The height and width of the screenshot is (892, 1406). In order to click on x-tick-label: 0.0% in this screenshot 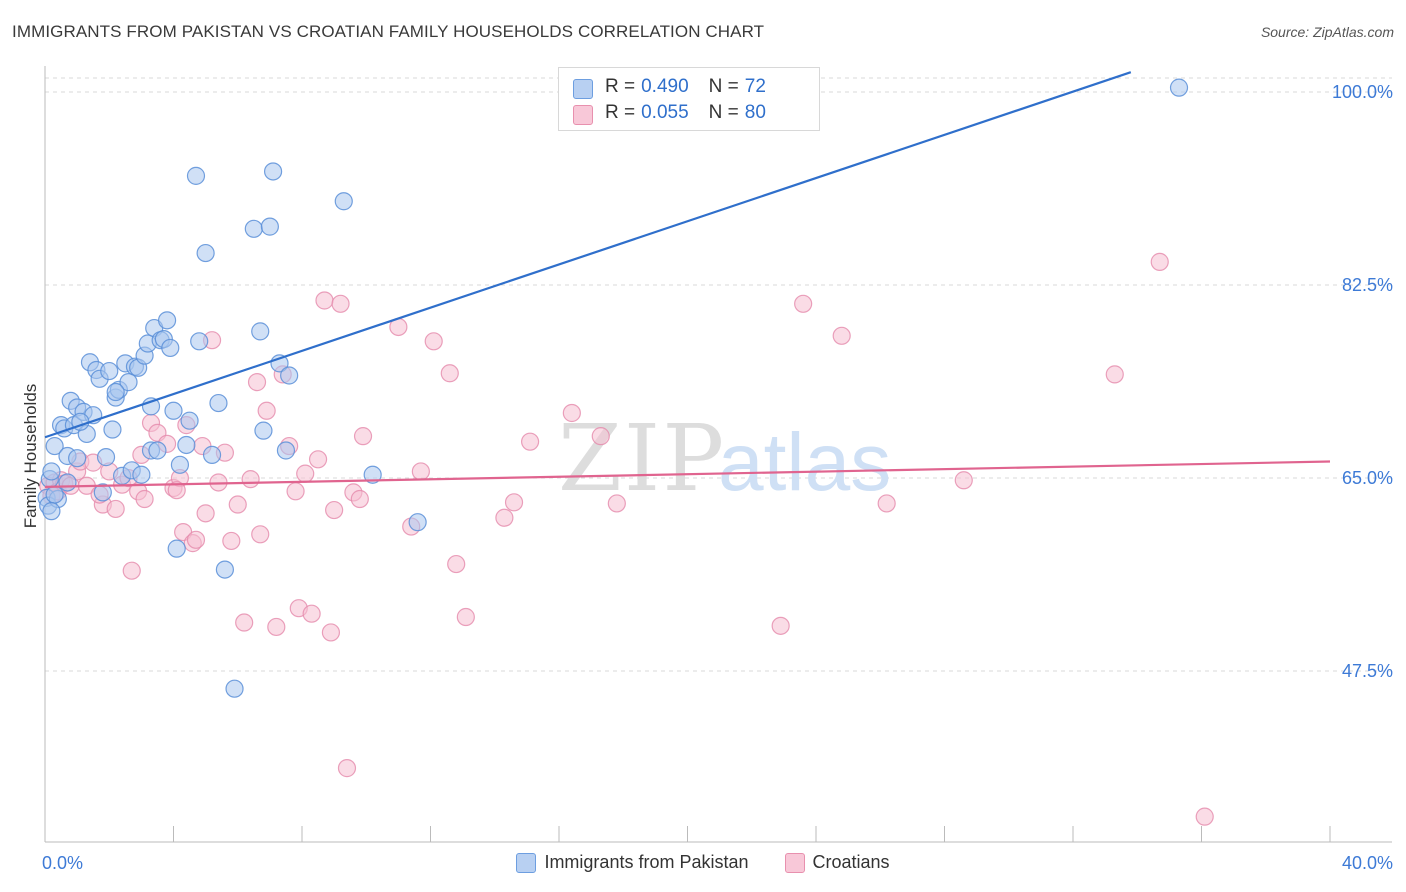, I will do `click(62, 863)`.